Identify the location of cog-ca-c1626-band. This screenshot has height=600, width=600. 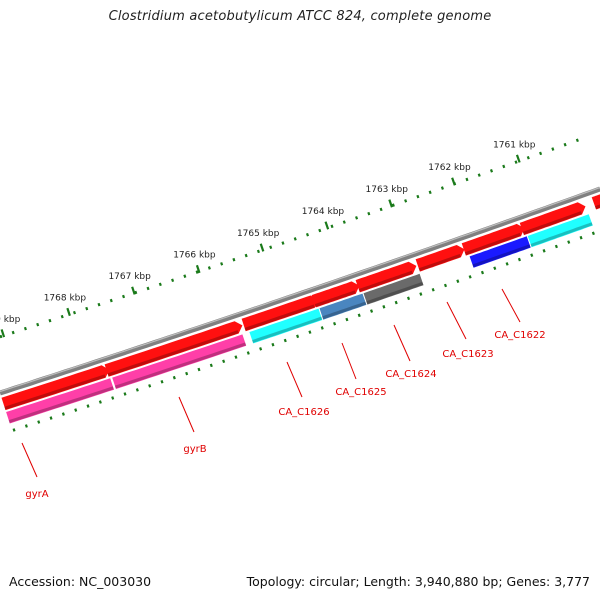
(286, 326).